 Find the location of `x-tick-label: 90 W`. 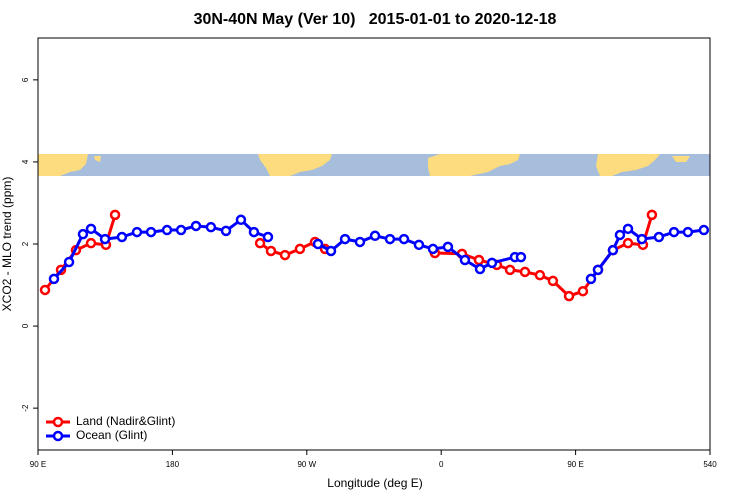

x-tick-label: 90 W is located at coordinates (306, 464).